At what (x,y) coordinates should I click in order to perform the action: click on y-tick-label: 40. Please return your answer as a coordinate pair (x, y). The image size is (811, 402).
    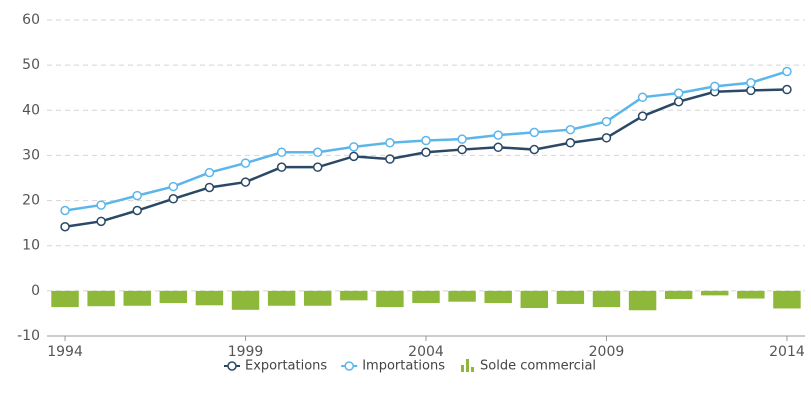
    Looking at the image, I should click on (31, 110).